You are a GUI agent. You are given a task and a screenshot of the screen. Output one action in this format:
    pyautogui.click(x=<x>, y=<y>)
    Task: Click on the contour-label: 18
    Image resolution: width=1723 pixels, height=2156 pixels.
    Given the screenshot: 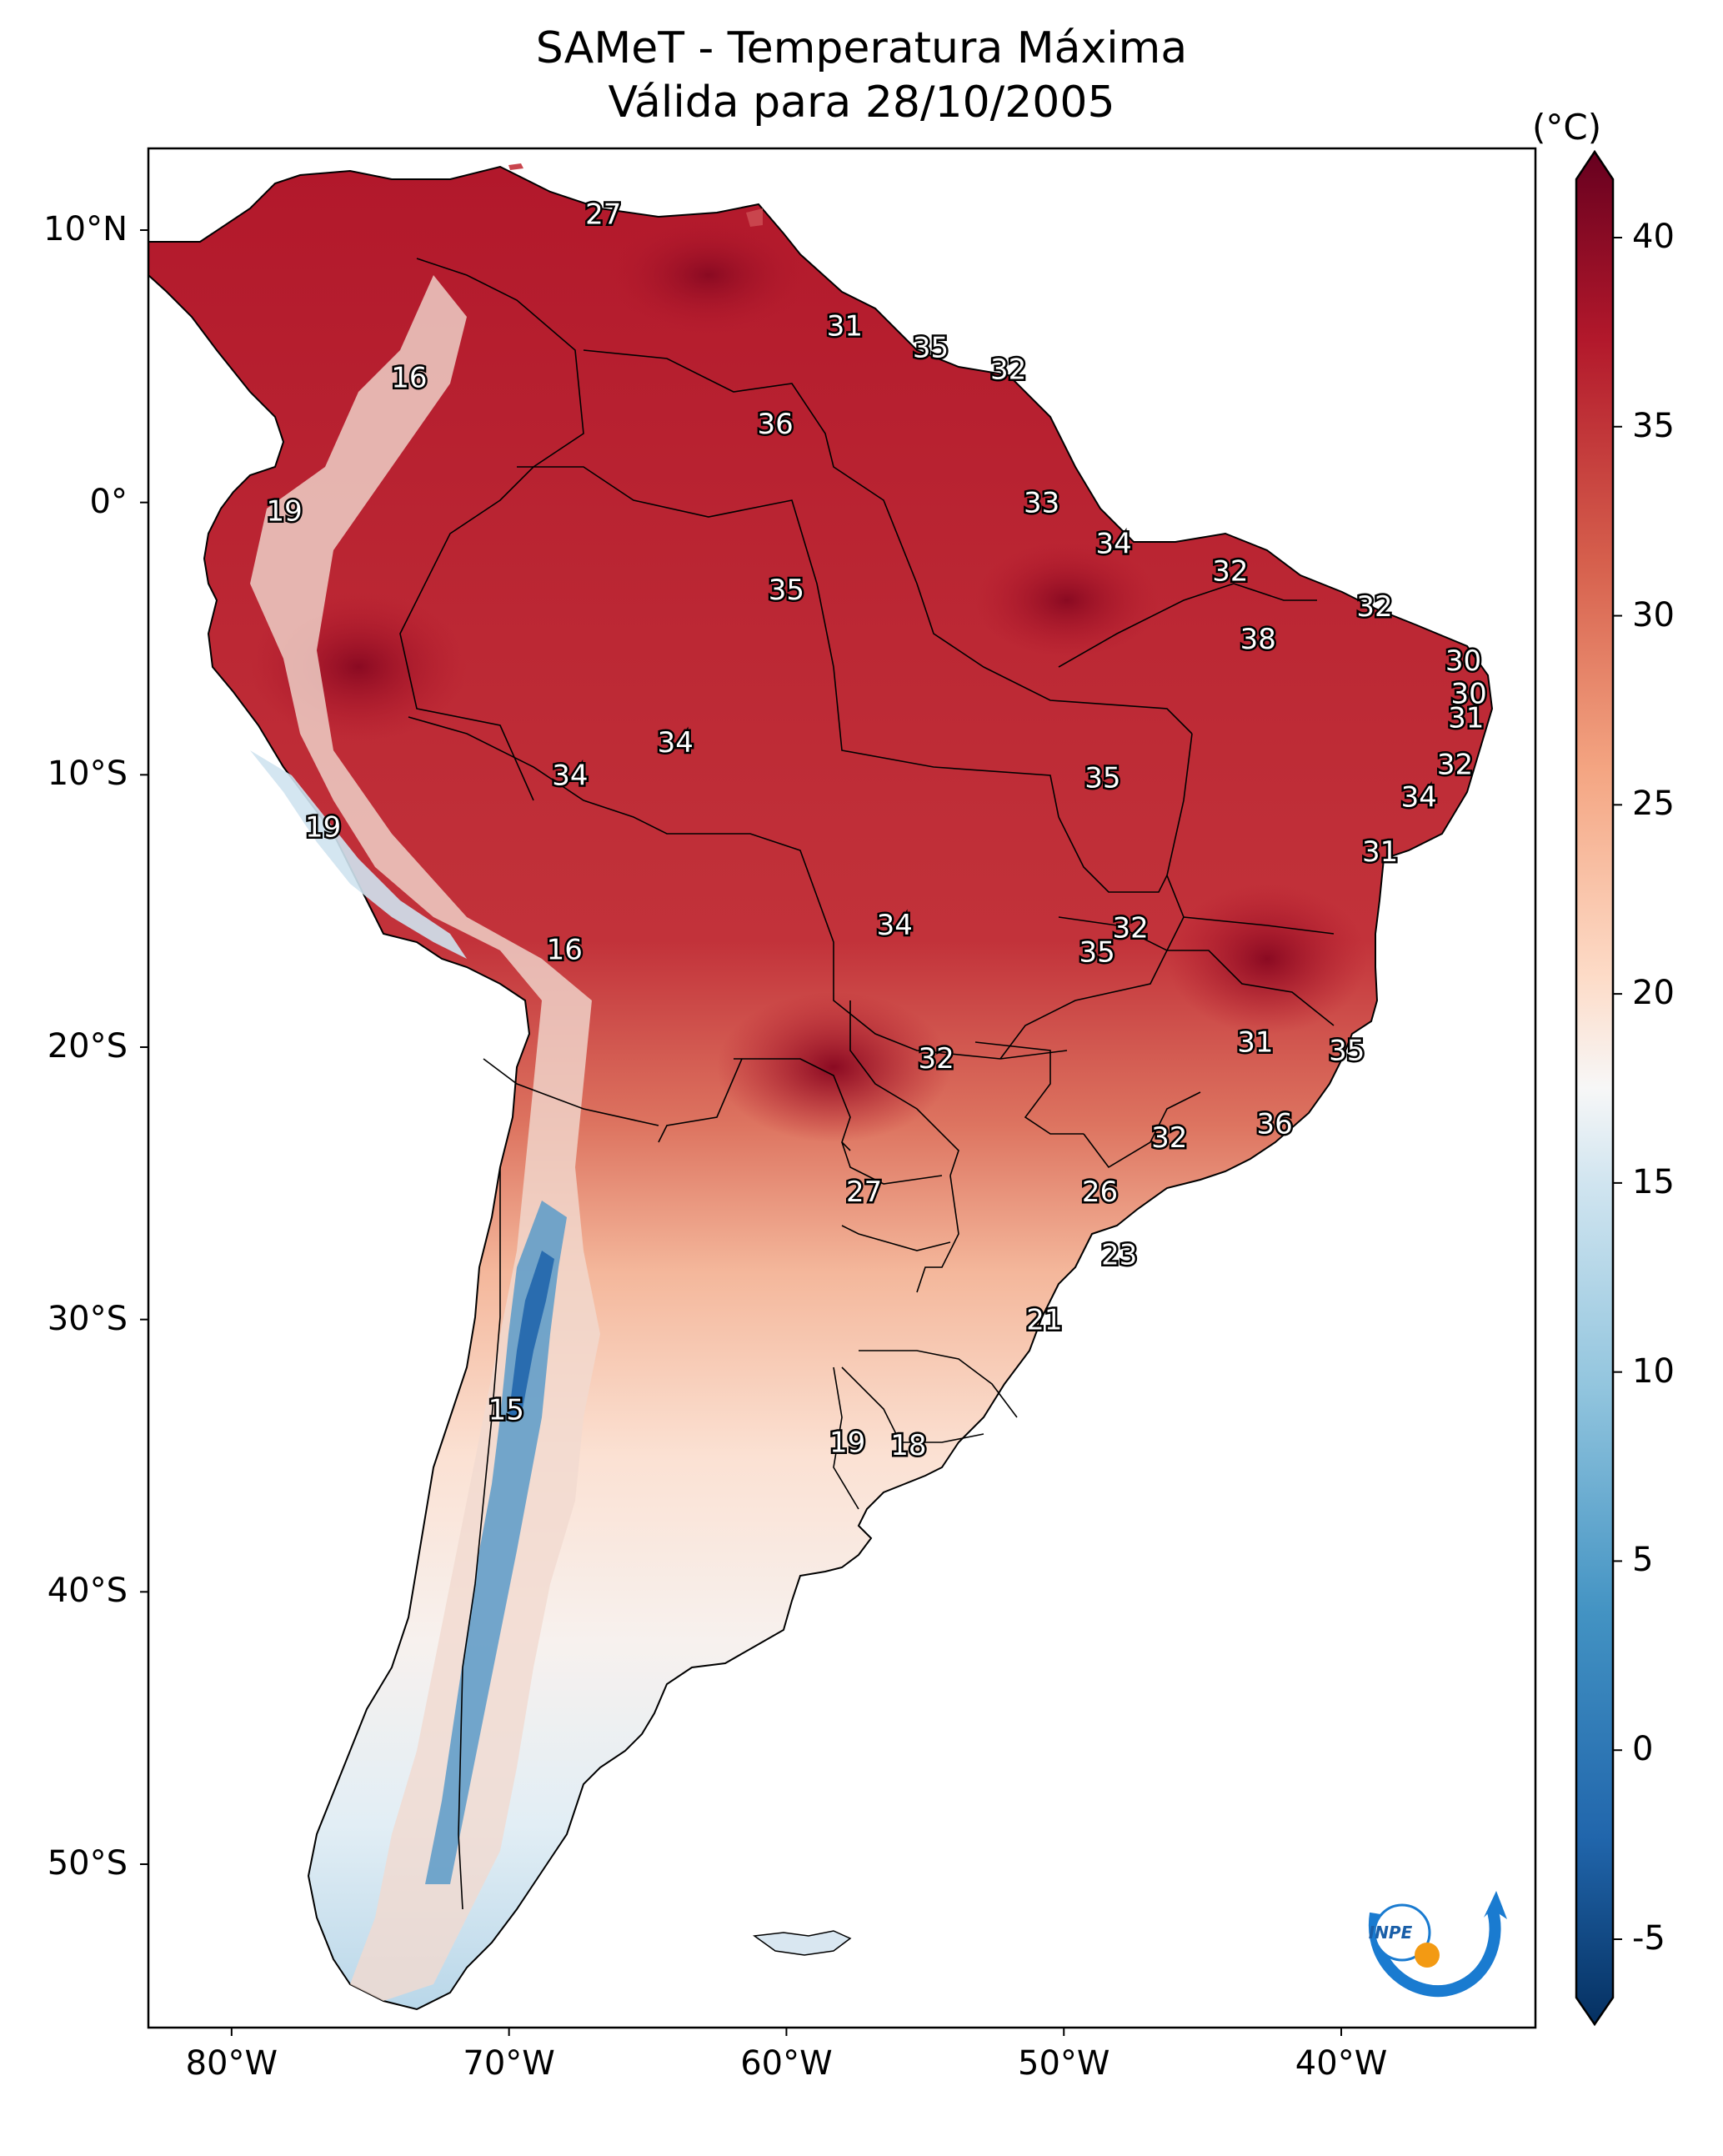 What is the action you would take?
    pyautogui.click(x=908, y=1445)
    